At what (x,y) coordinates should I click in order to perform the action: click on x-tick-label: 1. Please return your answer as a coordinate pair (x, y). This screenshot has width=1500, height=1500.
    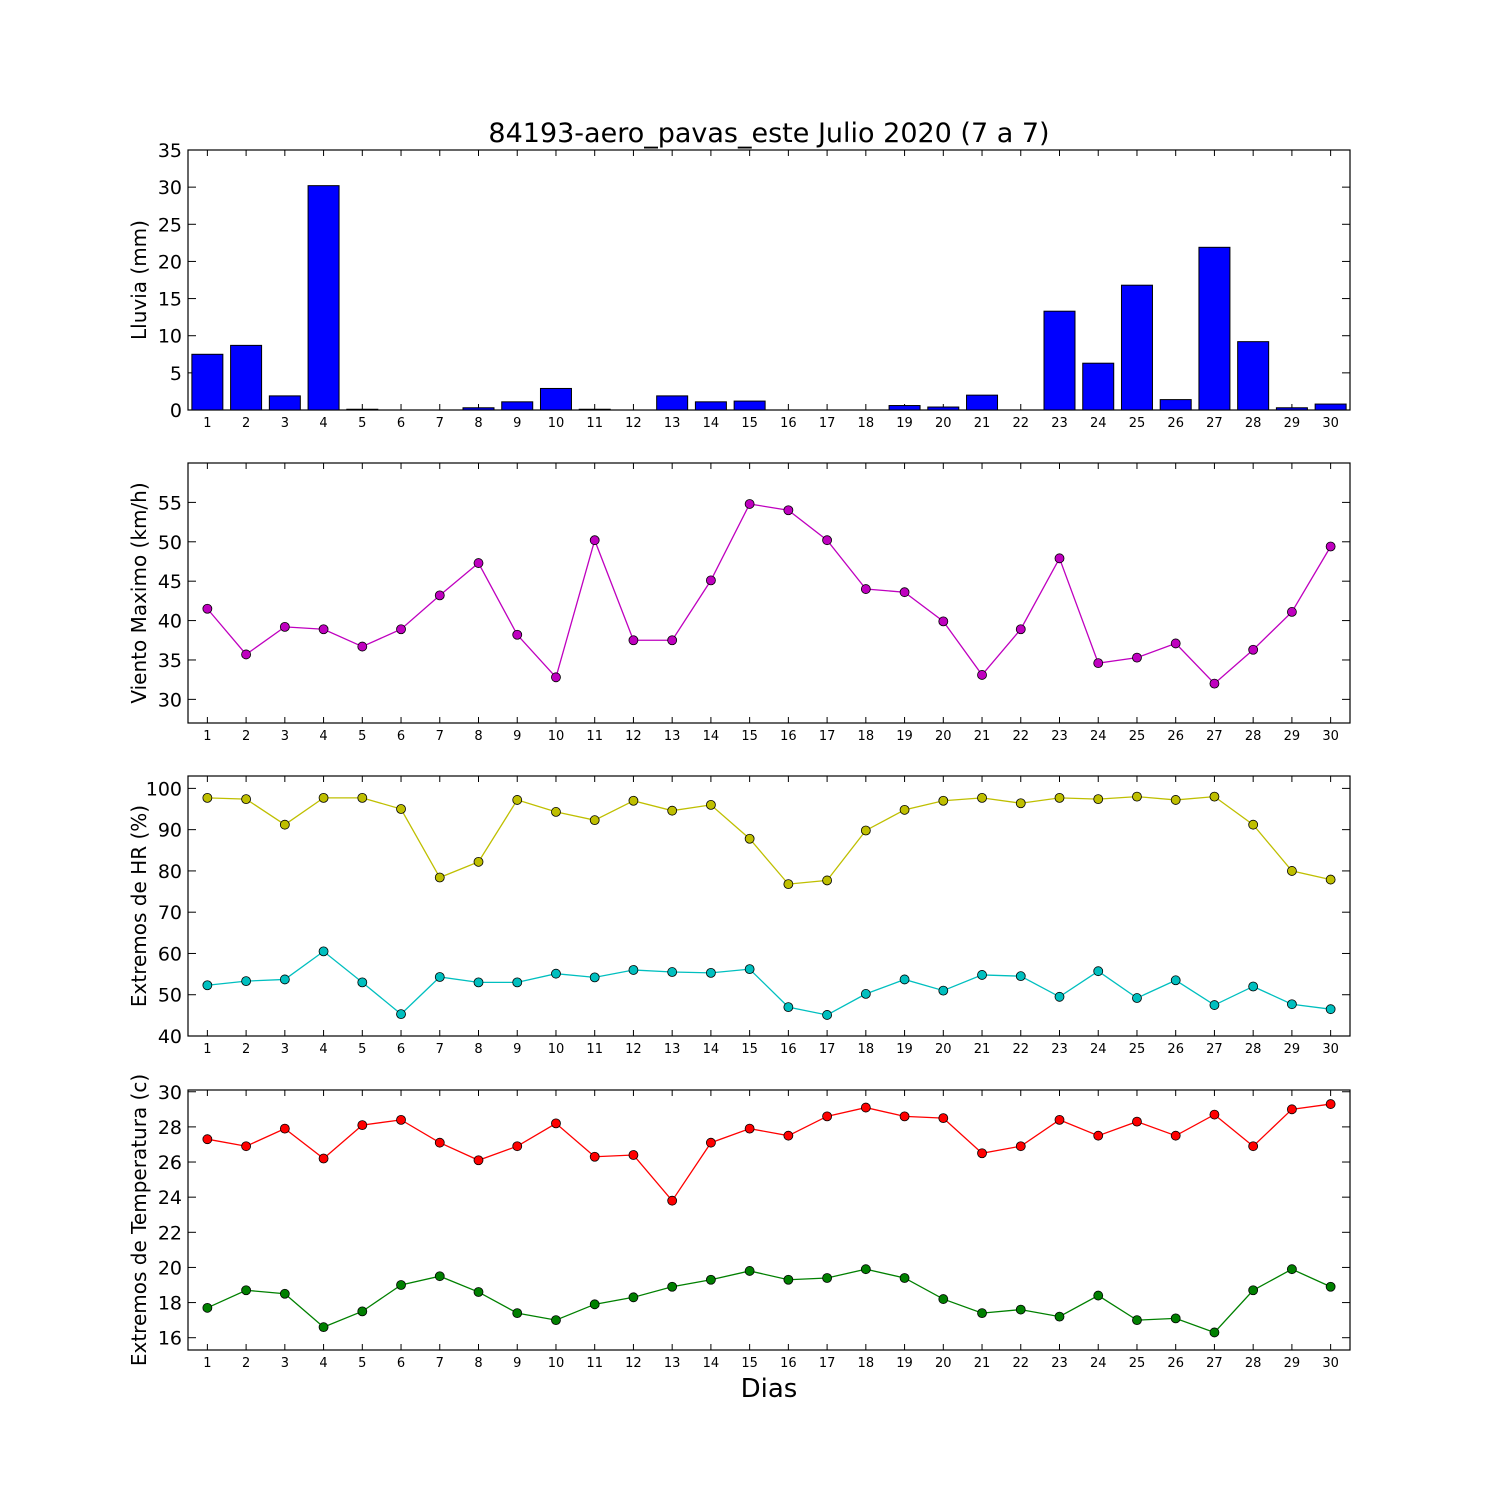
    Looking at the image, I should click on (207, 736).